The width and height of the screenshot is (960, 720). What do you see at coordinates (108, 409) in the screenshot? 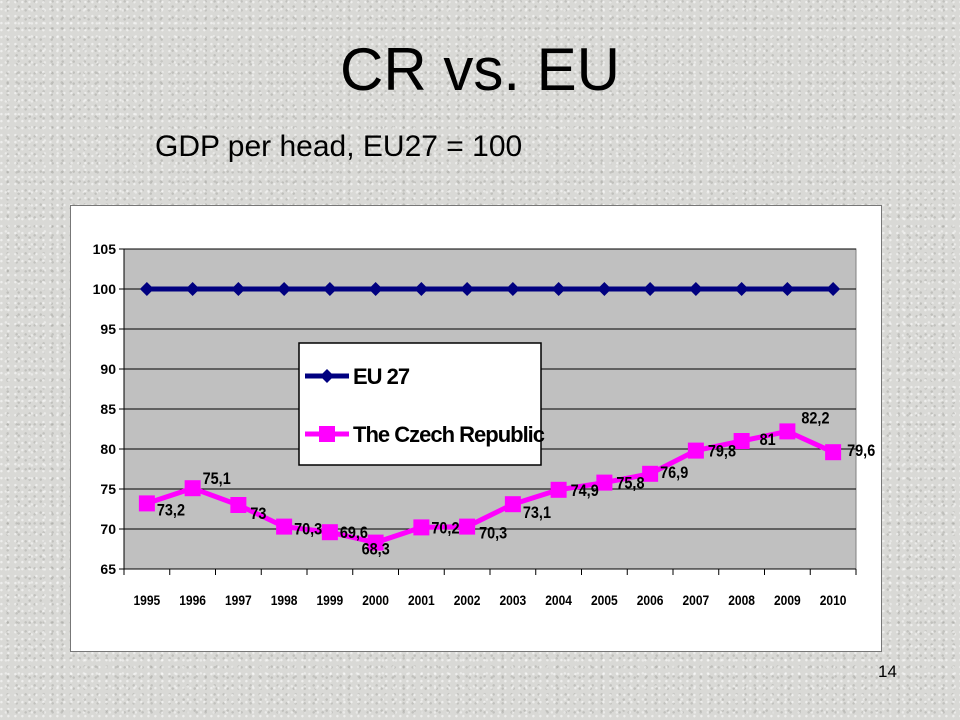
I see `y-tick-label: 85` at bounding box center [108, 409].